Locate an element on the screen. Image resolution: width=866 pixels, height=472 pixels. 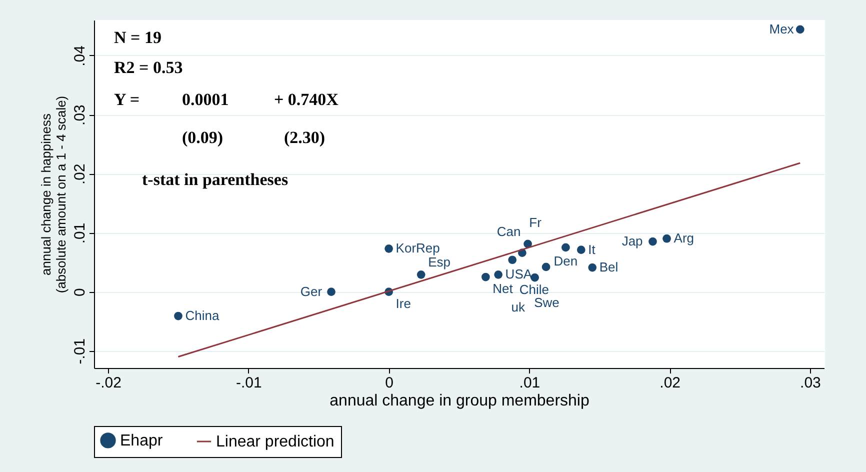
x-axis-title: annual change in group membership is located at coordinates (460, 401).